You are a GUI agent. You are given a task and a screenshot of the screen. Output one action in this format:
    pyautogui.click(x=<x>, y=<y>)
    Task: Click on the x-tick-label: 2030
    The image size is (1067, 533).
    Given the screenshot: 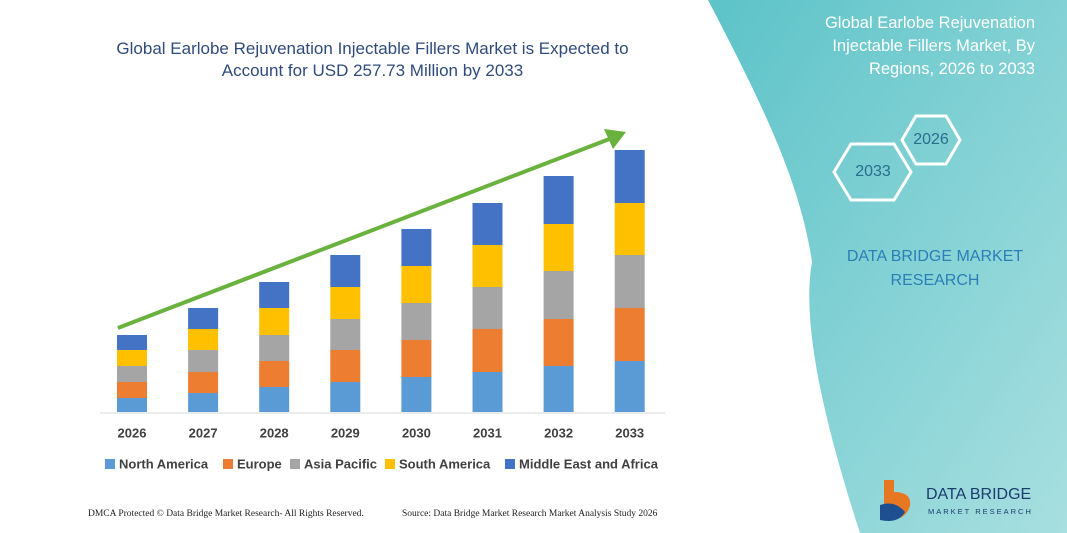 What is the action you would take?
    pyautogui.click(x=416, y=432)
    